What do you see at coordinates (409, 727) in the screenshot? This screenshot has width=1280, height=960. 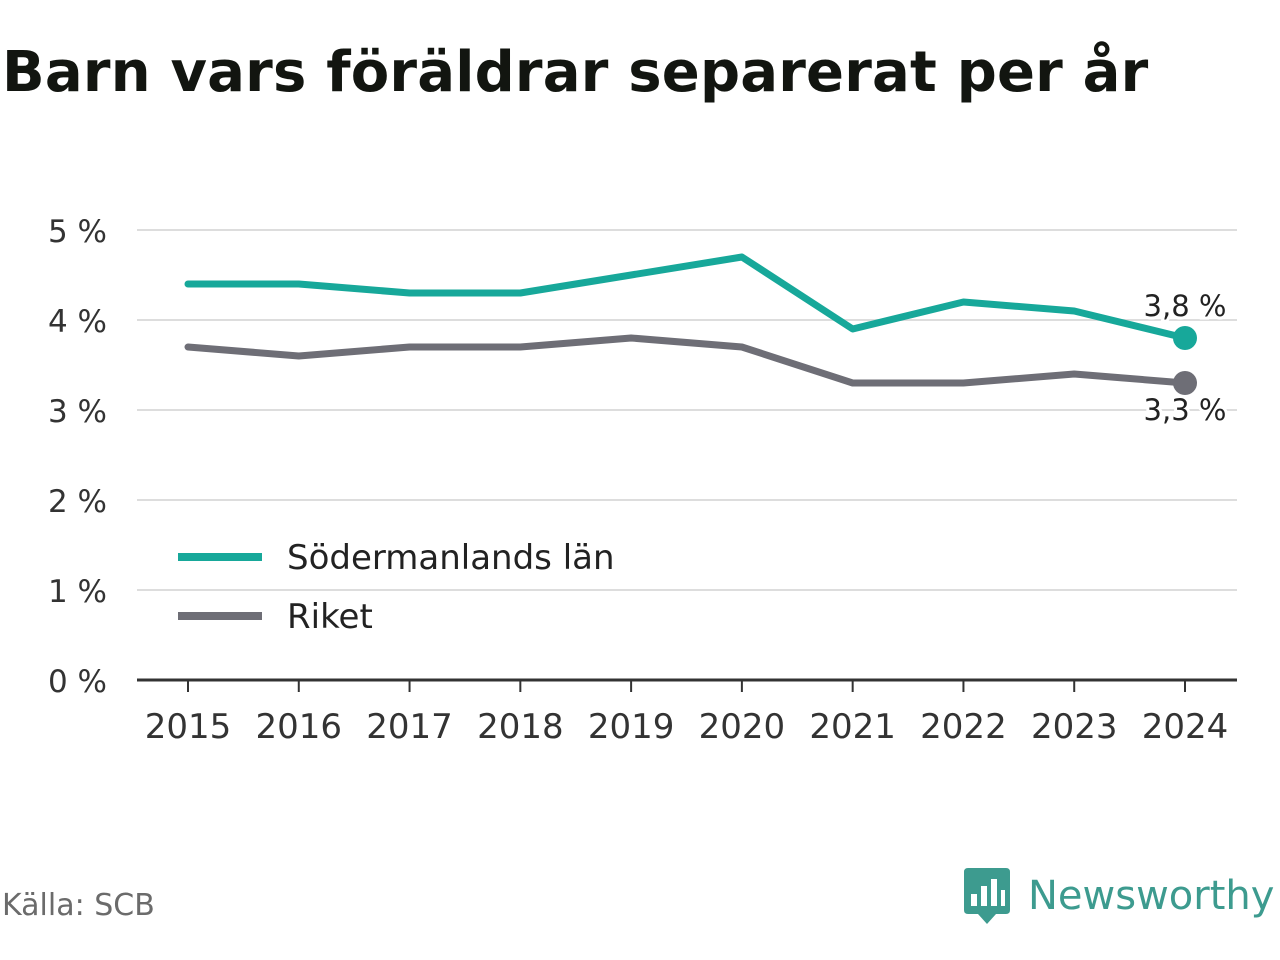 I see `x-tick-label: 2017` at bounding box center [409, 727].